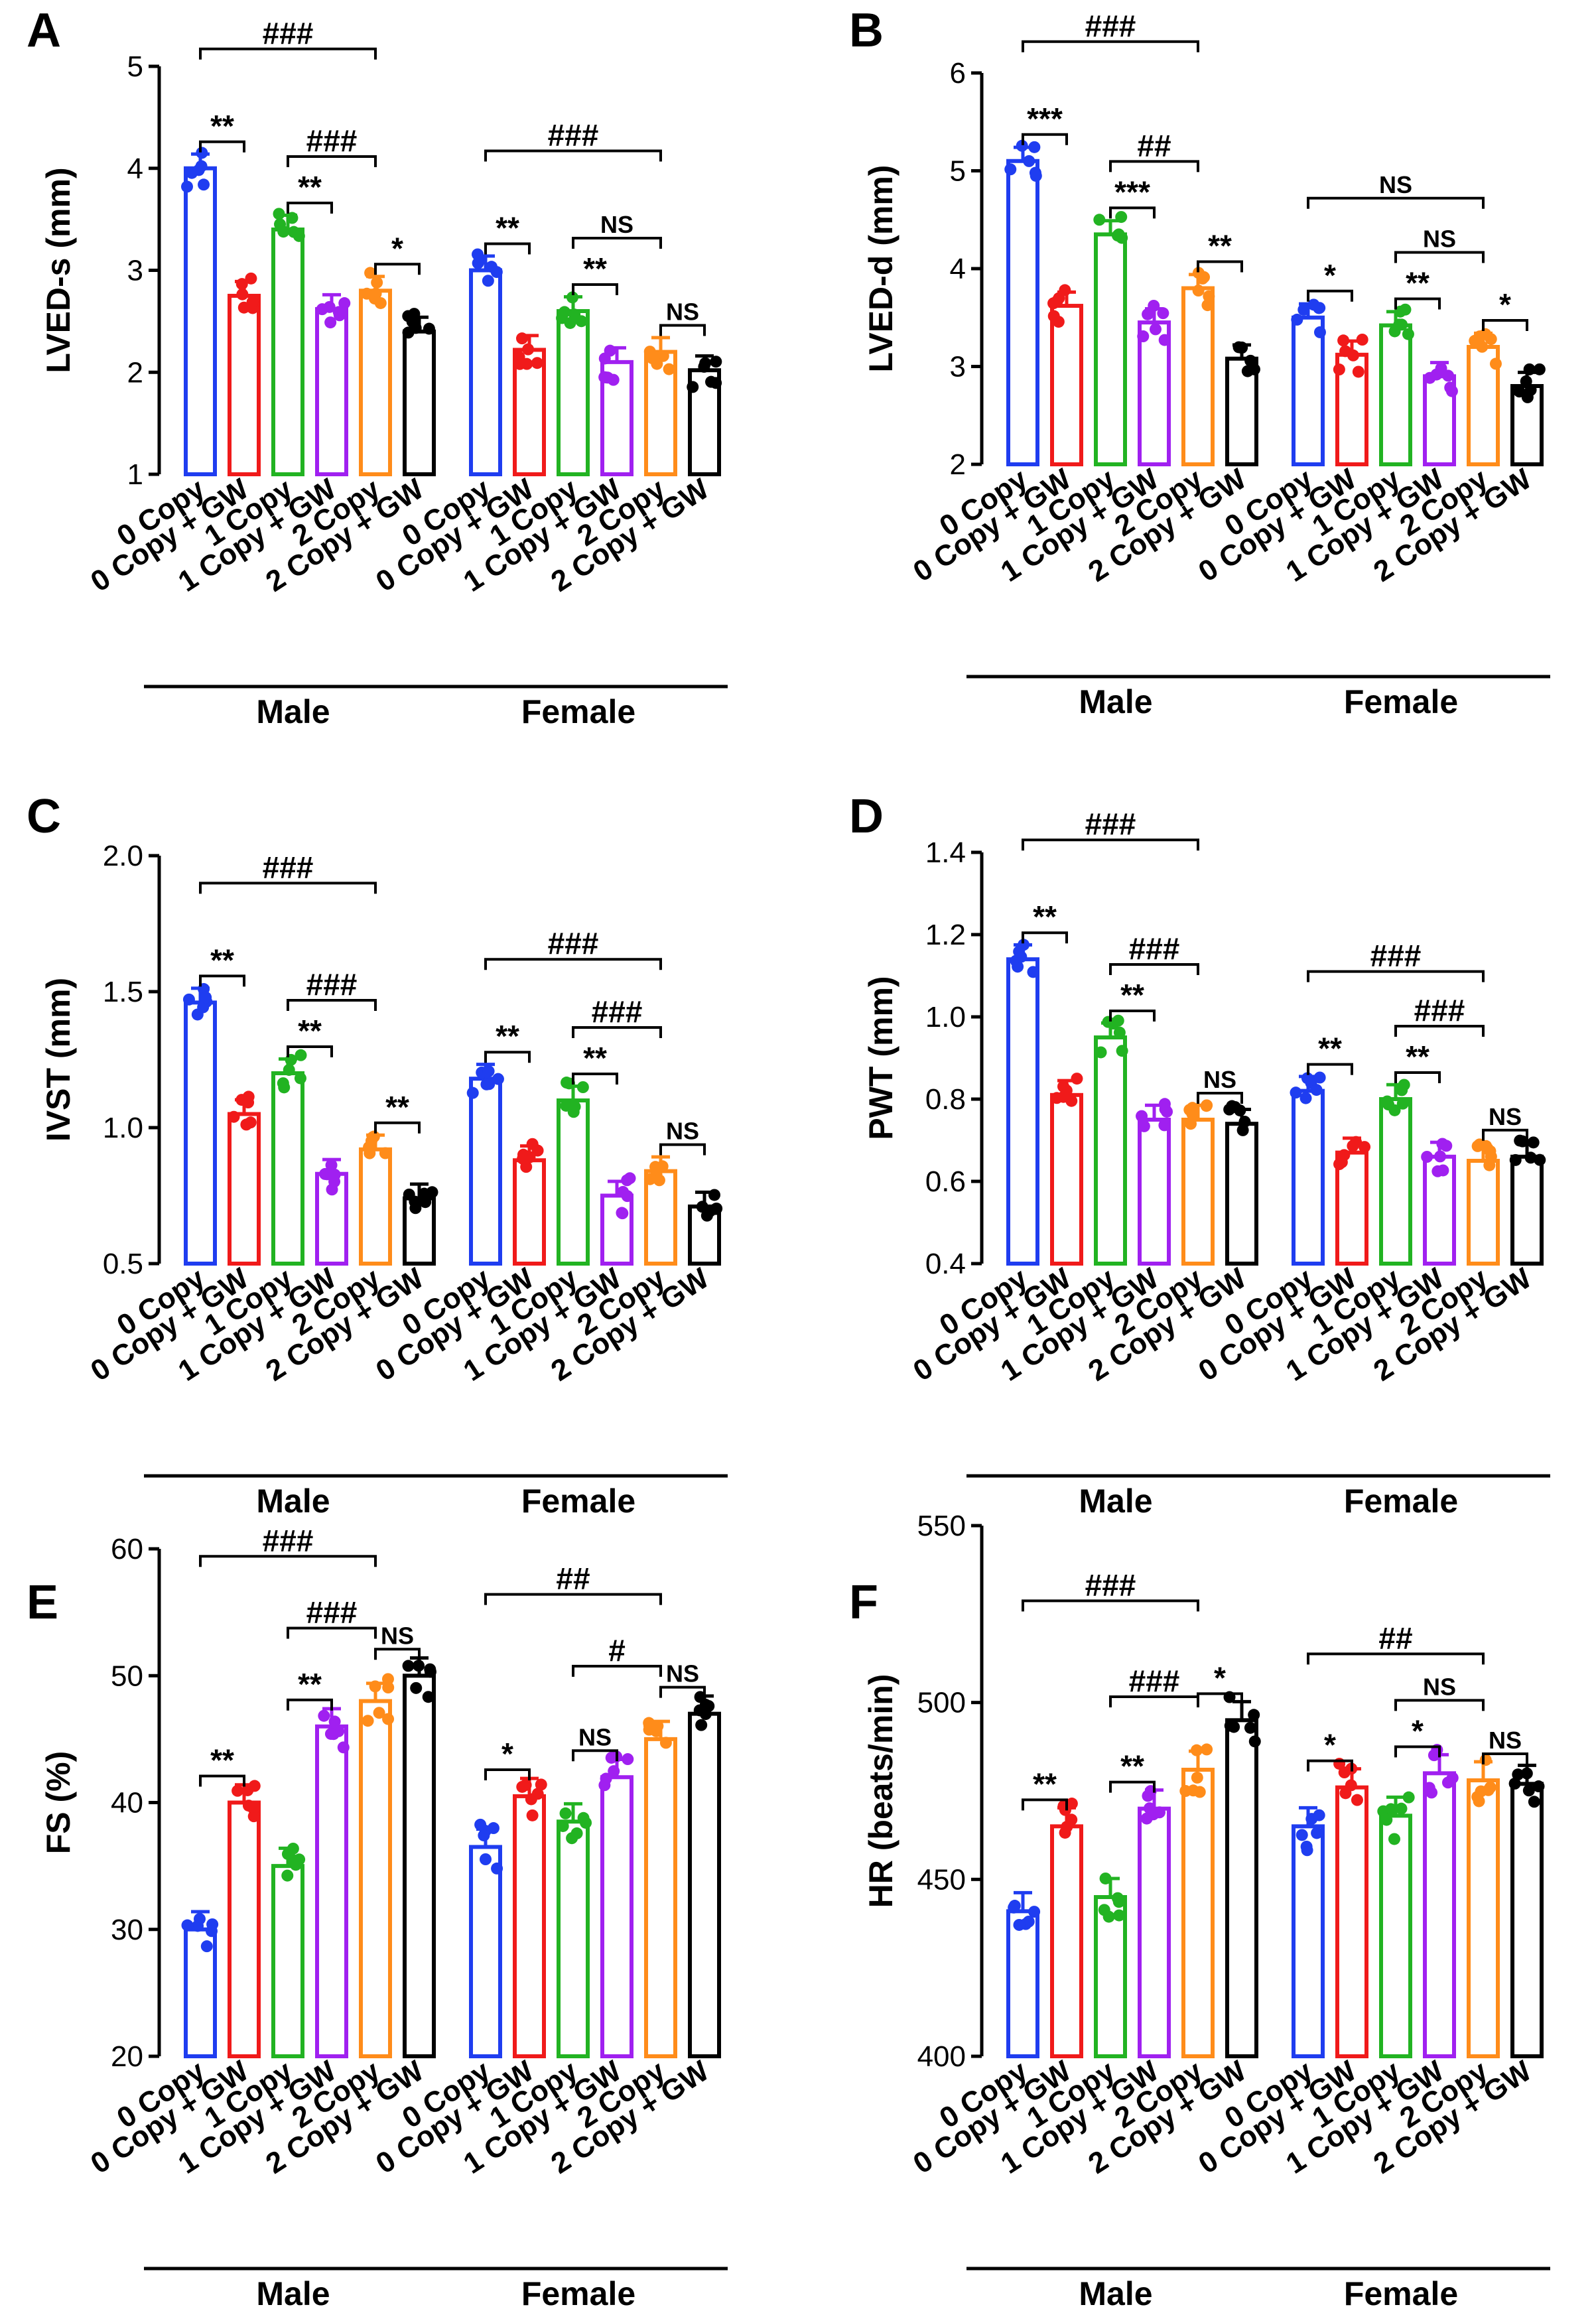  I want to click on panel-letter: B, so click(866, 31).